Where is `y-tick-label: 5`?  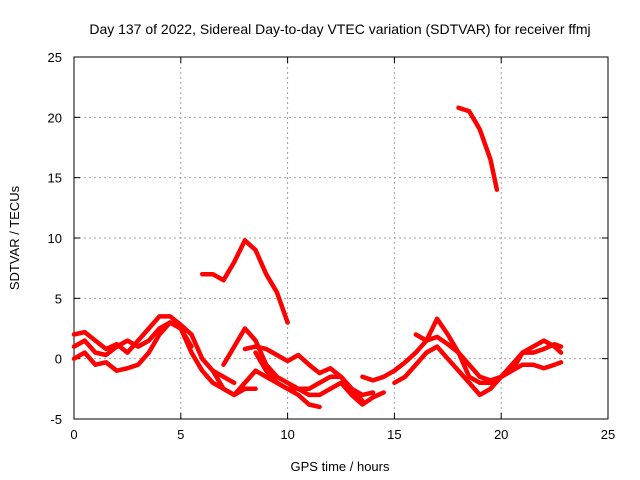
y-tick-label: 5 is located at coordinates (58, 298).